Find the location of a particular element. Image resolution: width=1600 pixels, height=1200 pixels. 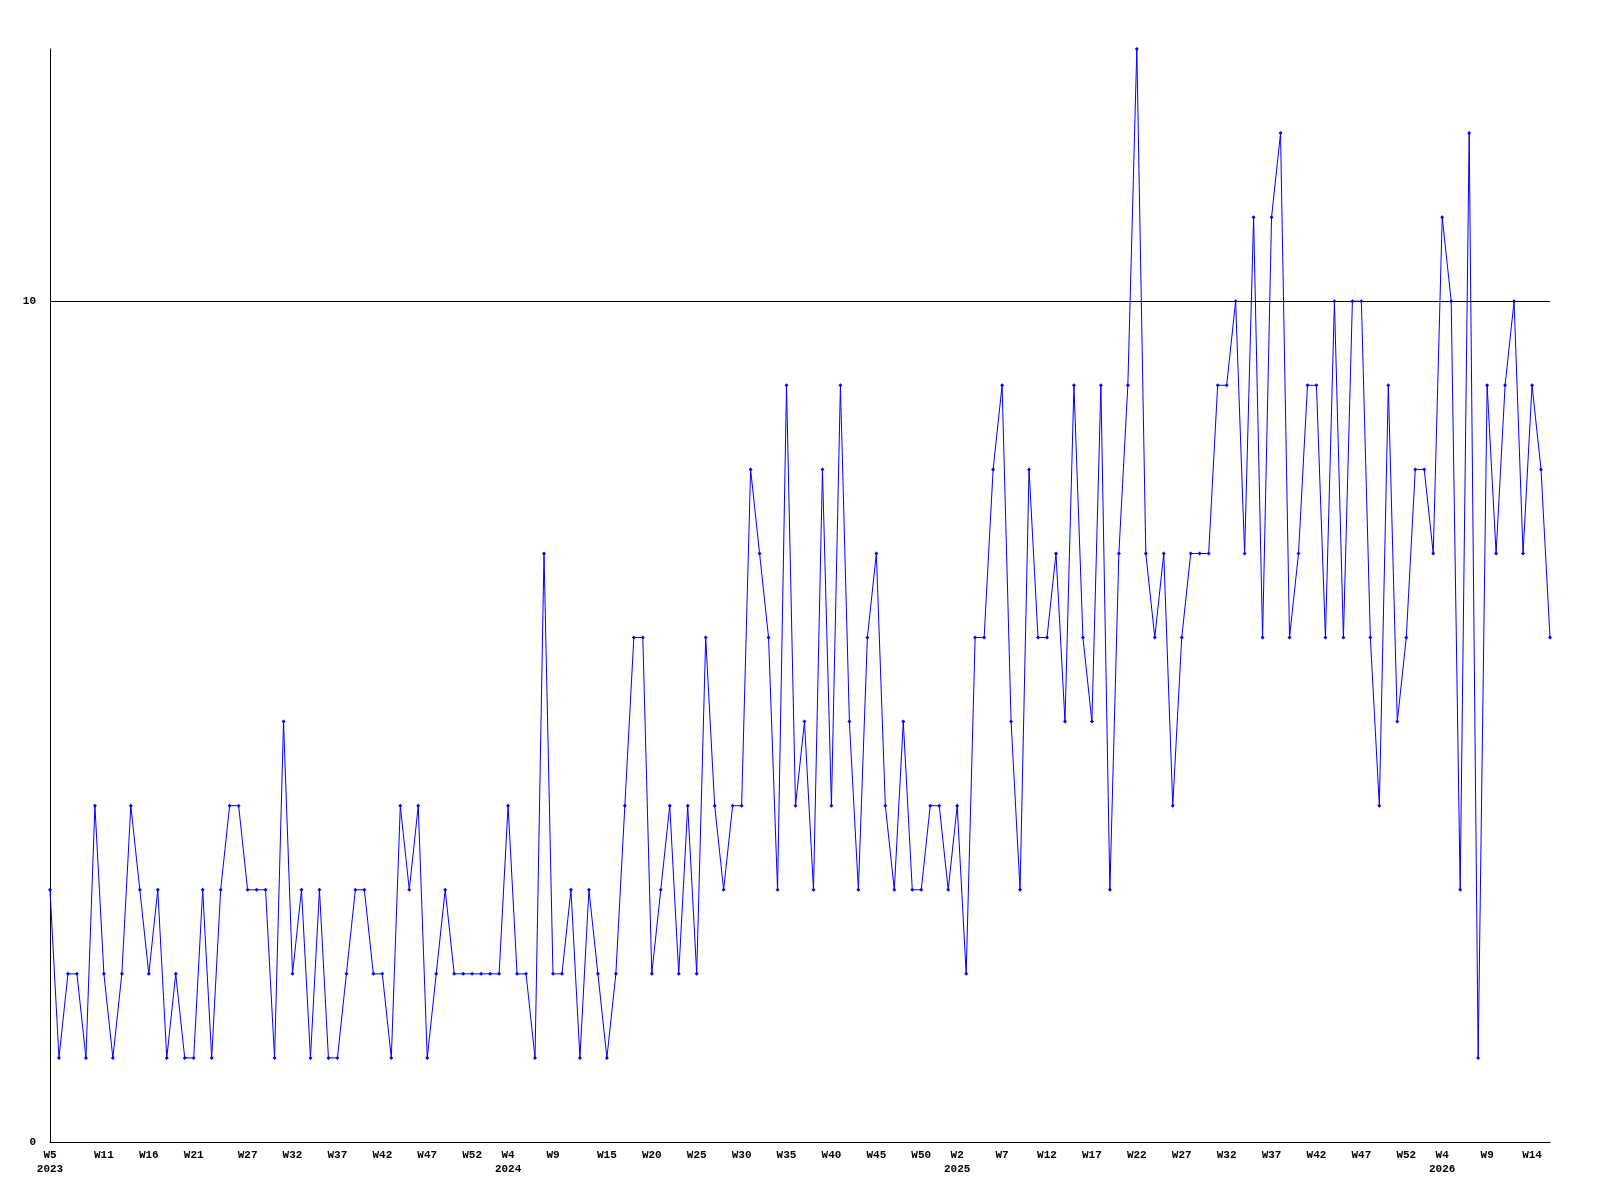

x-tick-label: W4 2024 is located at coordinates (508, 1162).